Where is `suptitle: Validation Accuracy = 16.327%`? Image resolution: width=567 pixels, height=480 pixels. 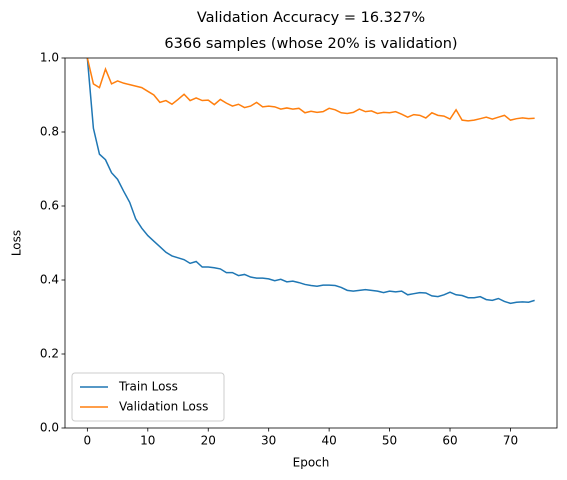 suptitle: Validation Accuracy = 16.327% is located at coordinates (311, 18).